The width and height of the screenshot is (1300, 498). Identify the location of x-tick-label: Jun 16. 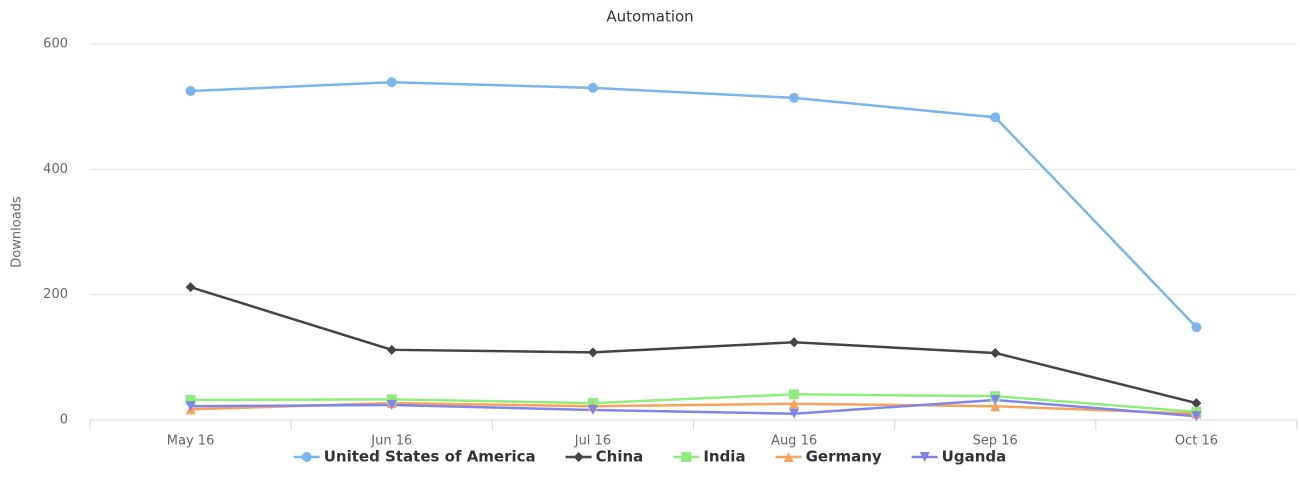
(391, 441).